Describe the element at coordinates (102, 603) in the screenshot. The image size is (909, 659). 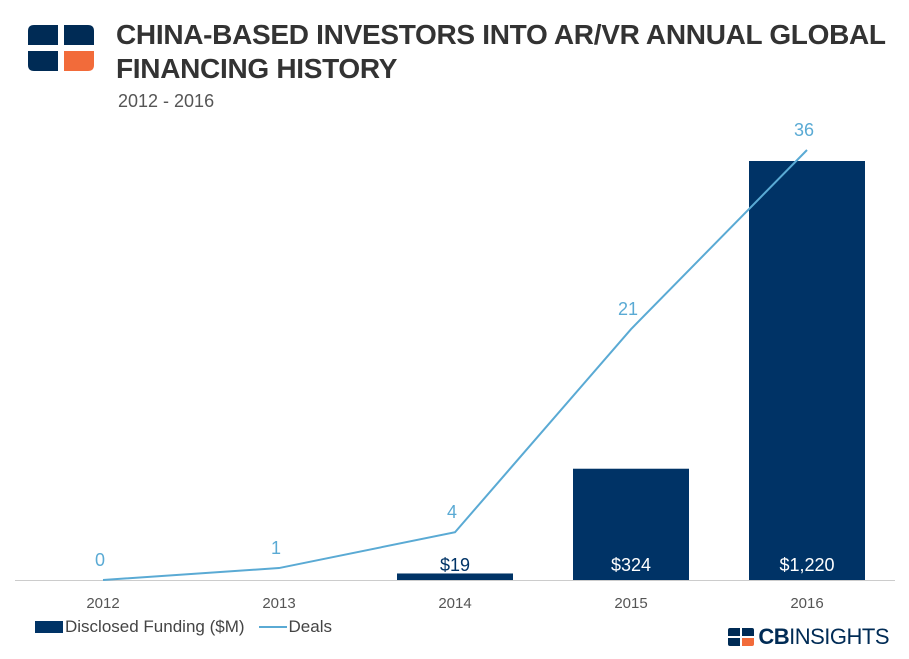
I see `x-tick-label: 2012` at that location.